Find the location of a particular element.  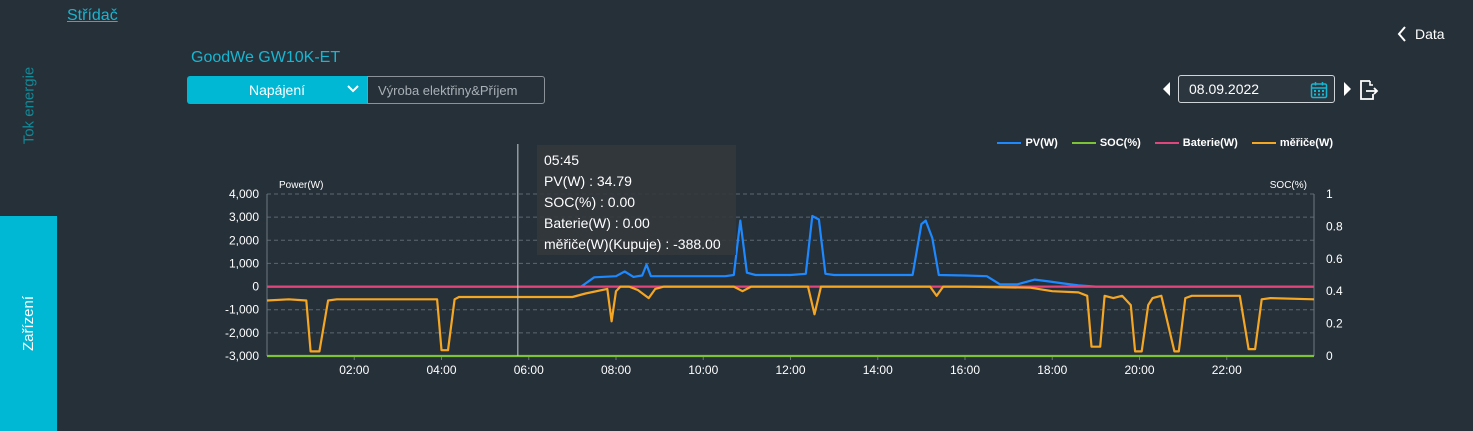

left-tick-label: 3,000 is located at coordinates (244, 217).